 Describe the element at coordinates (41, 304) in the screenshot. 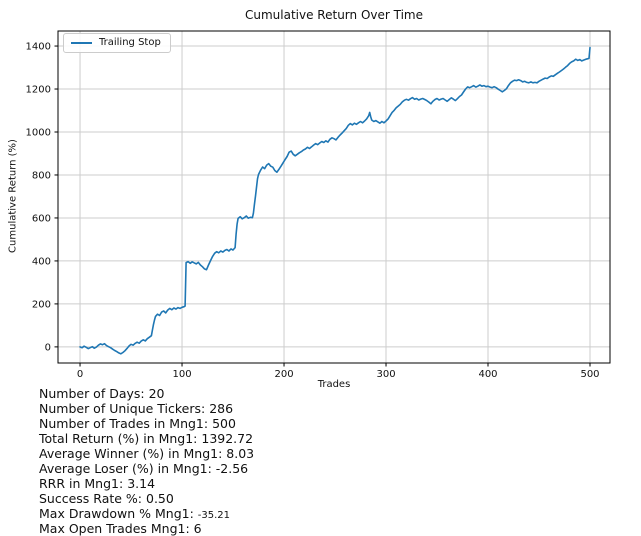

I see `y-tick-label: 200` at that location.